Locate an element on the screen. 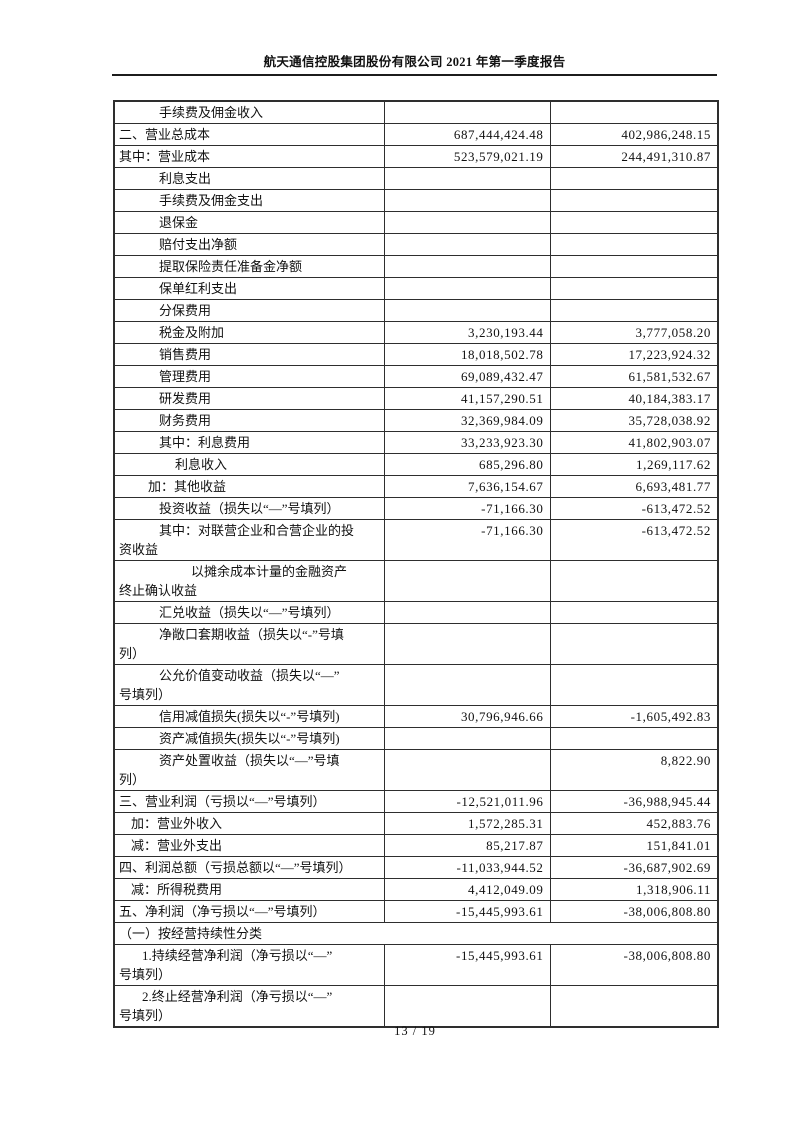  page-number: 13 / 19 is located at coordinates (415, 1031).